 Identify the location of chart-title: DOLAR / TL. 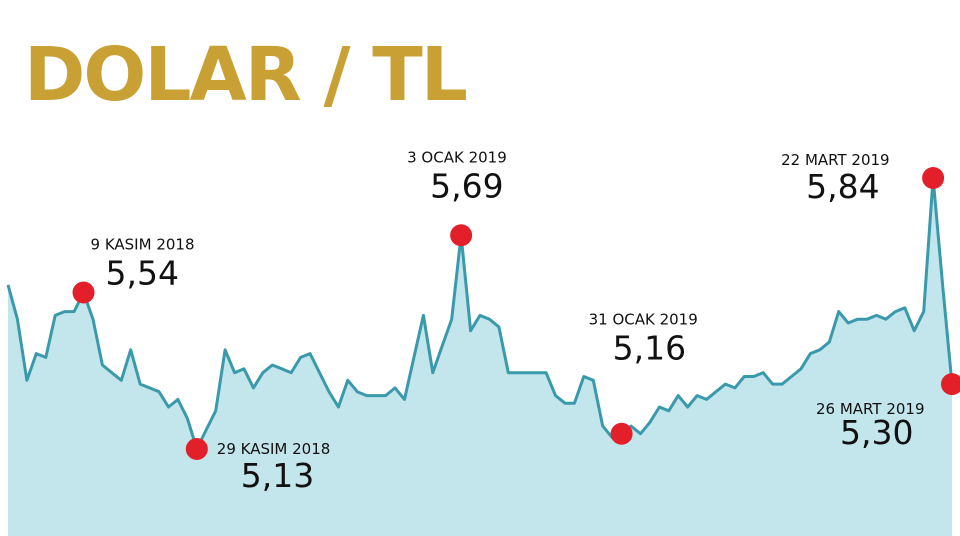
(245, 75).